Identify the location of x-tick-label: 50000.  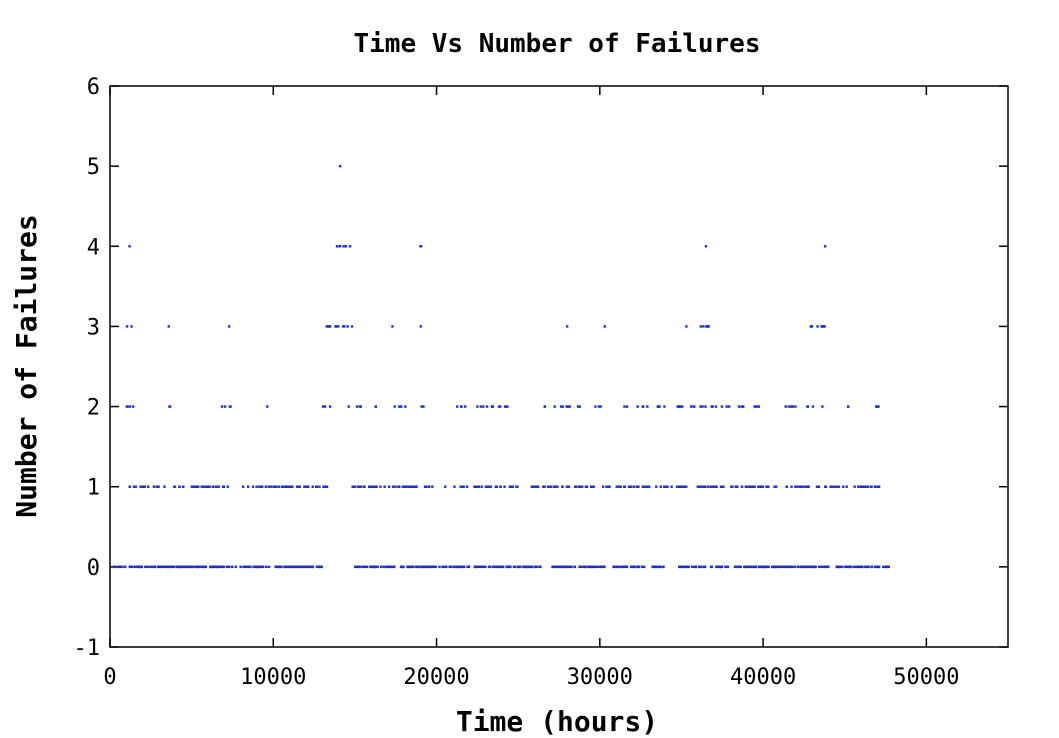
(926, 677).